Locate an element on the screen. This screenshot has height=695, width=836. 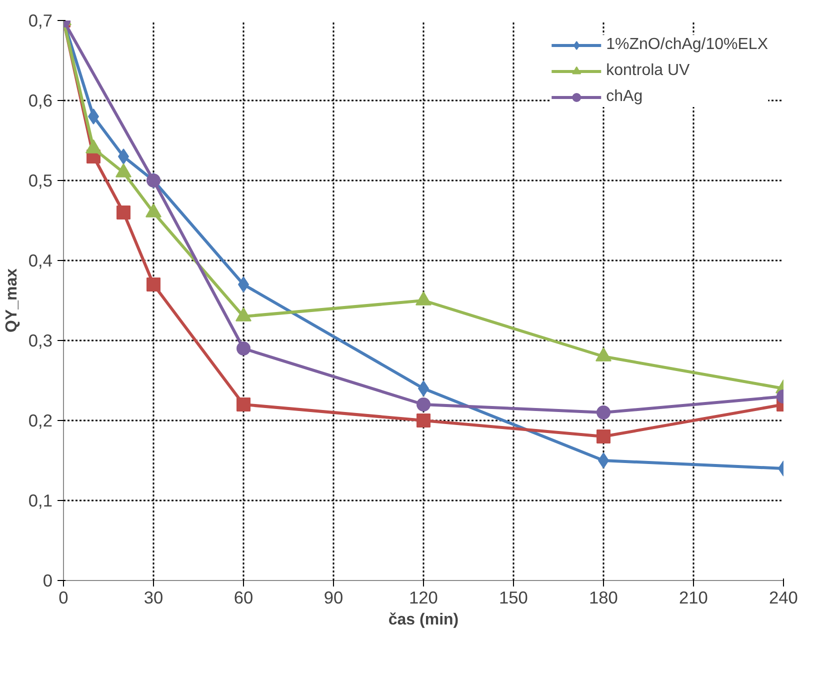
y-tick-label: 0,1 is located at coordinates (40, 500).